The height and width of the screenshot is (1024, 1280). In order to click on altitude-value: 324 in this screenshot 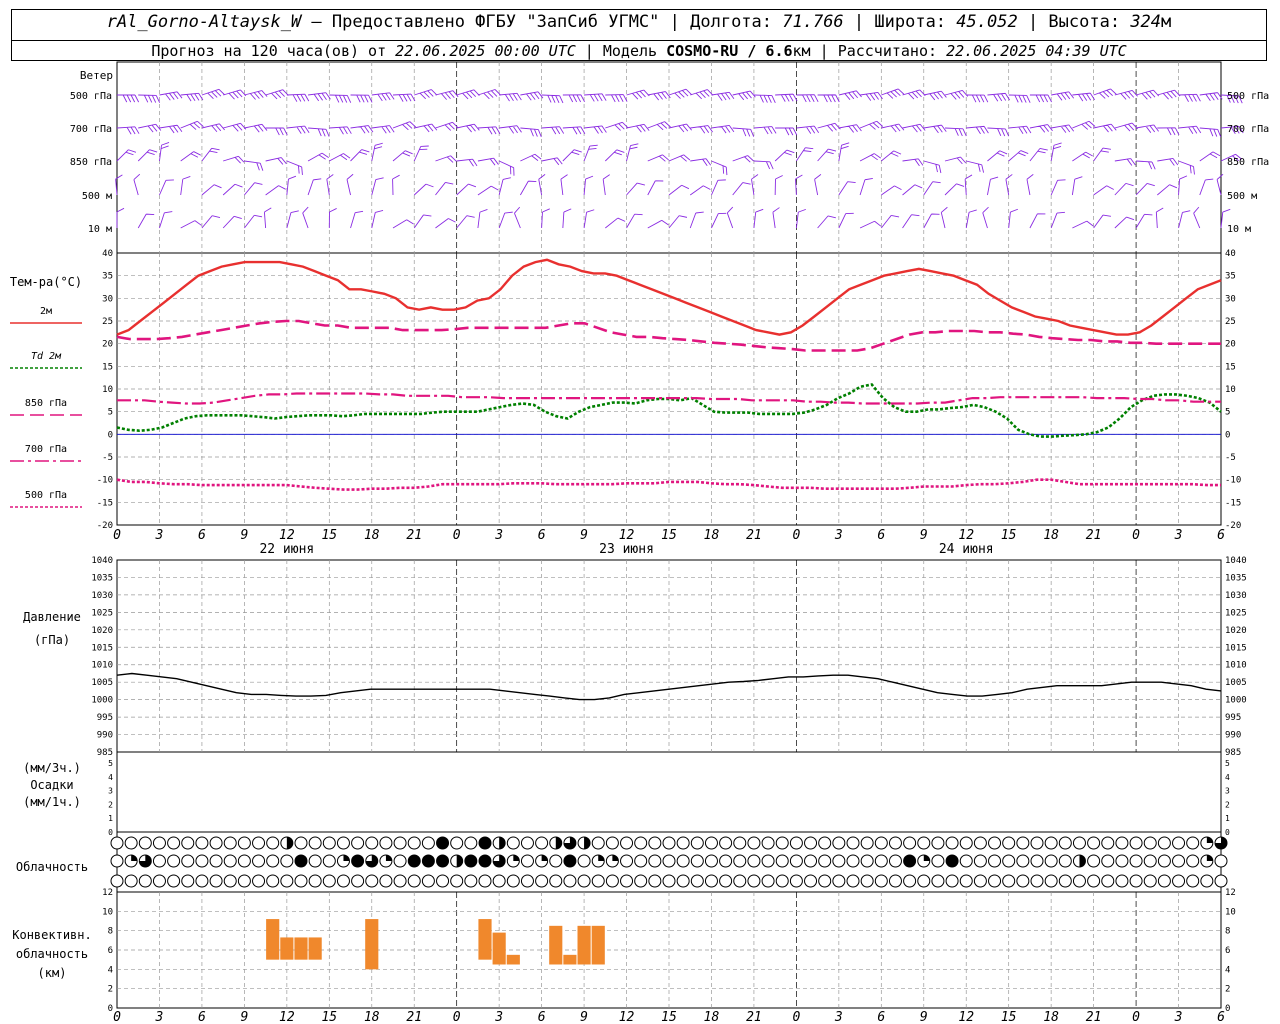, I will do `click(1146, 22)`.